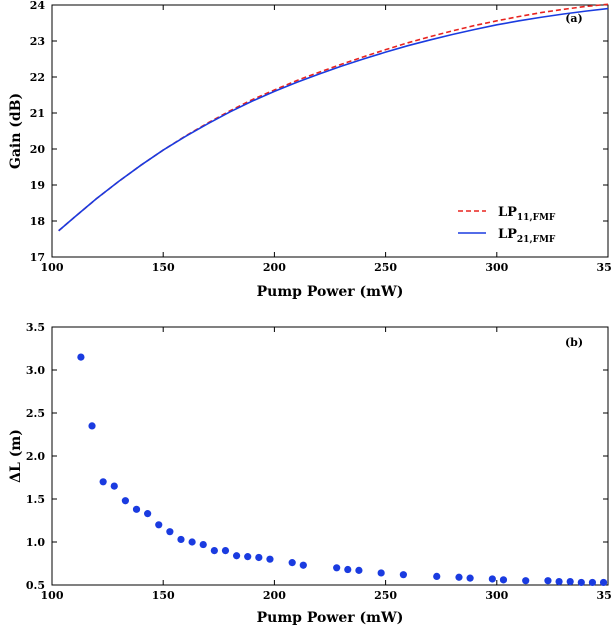 This screenshot has width=611, height=628. Describe the element at coordinates (604, 267) in the screenshot. I see `gain-x-tick-label: 350` at that location.